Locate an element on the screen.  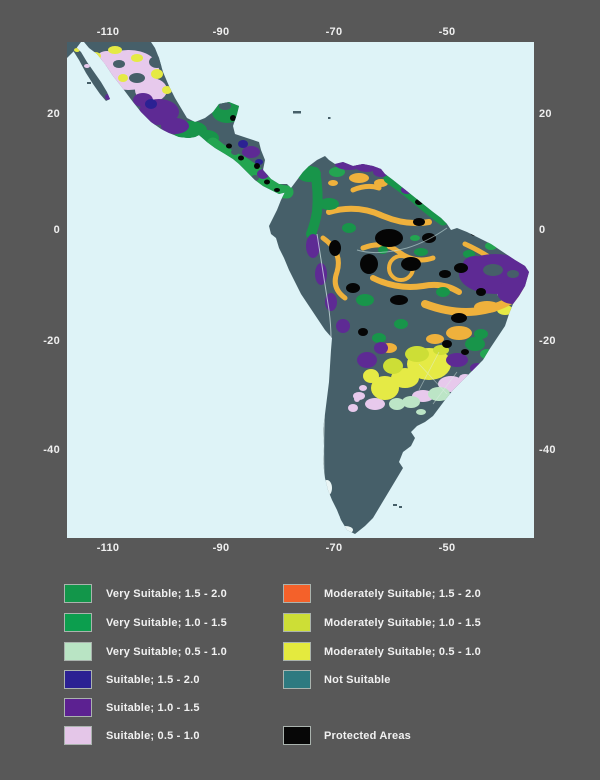
legend-item-mod-suitable-10-15: Moderately Suitable; 1.0 - 1.5 is located at coordinates (382, 622).